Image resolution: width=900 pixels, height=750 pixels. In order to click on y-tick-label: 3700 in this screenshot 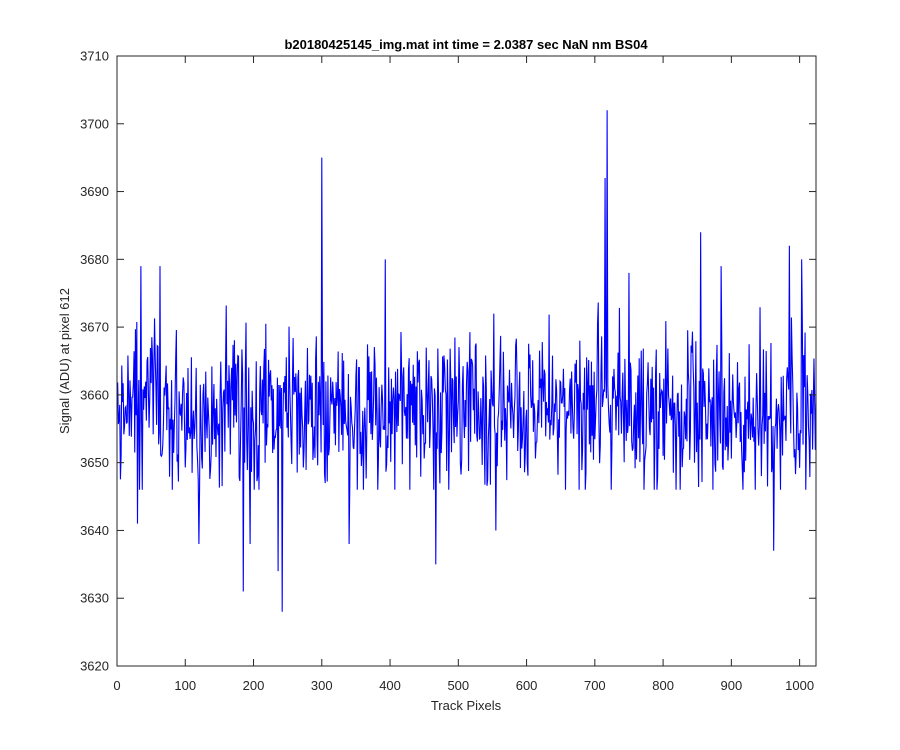, I will do `click(94, 123)`.